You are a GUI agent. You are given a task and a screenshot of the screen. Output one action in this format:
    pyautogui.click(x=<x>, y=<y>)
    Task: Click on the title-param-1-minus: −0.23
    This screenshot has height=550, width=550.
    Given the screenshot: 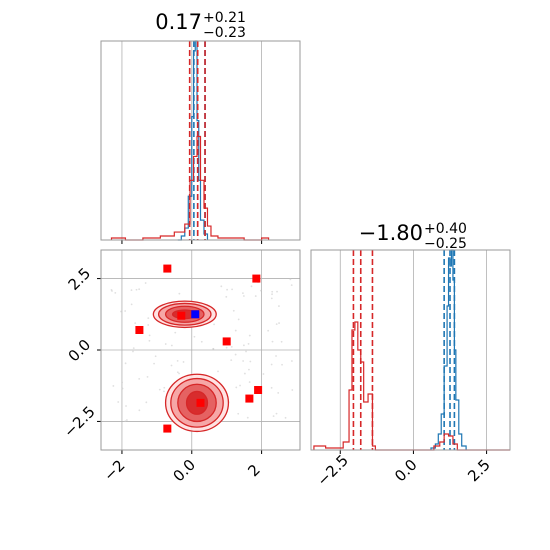 What is the action you would take?
    pyautogui.click(x=224, y=33)
    